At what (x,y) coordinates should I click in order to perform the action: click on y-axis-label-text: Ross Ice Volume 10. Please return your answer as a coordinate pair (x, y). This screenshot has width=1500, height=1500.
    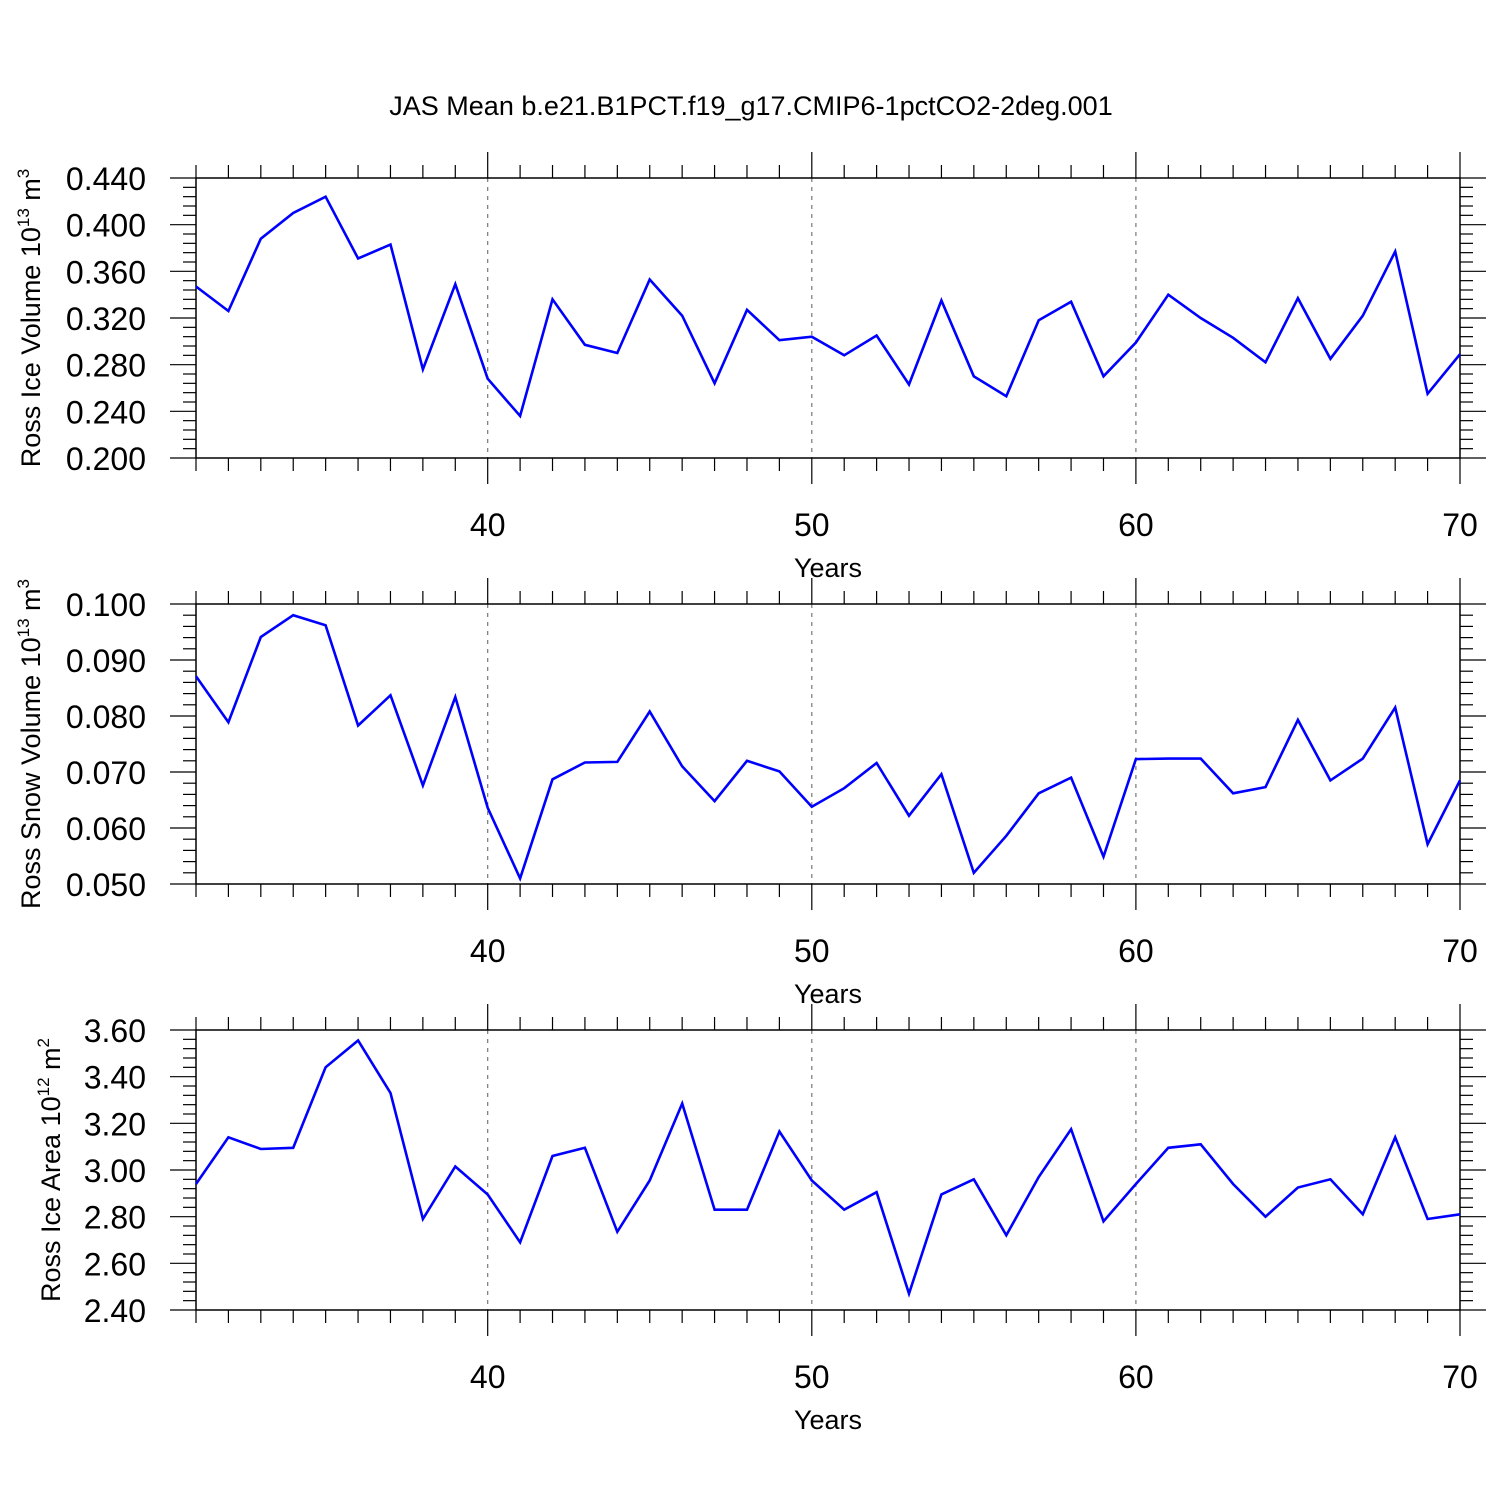
    Looking at the image, I should click on (31, 347).